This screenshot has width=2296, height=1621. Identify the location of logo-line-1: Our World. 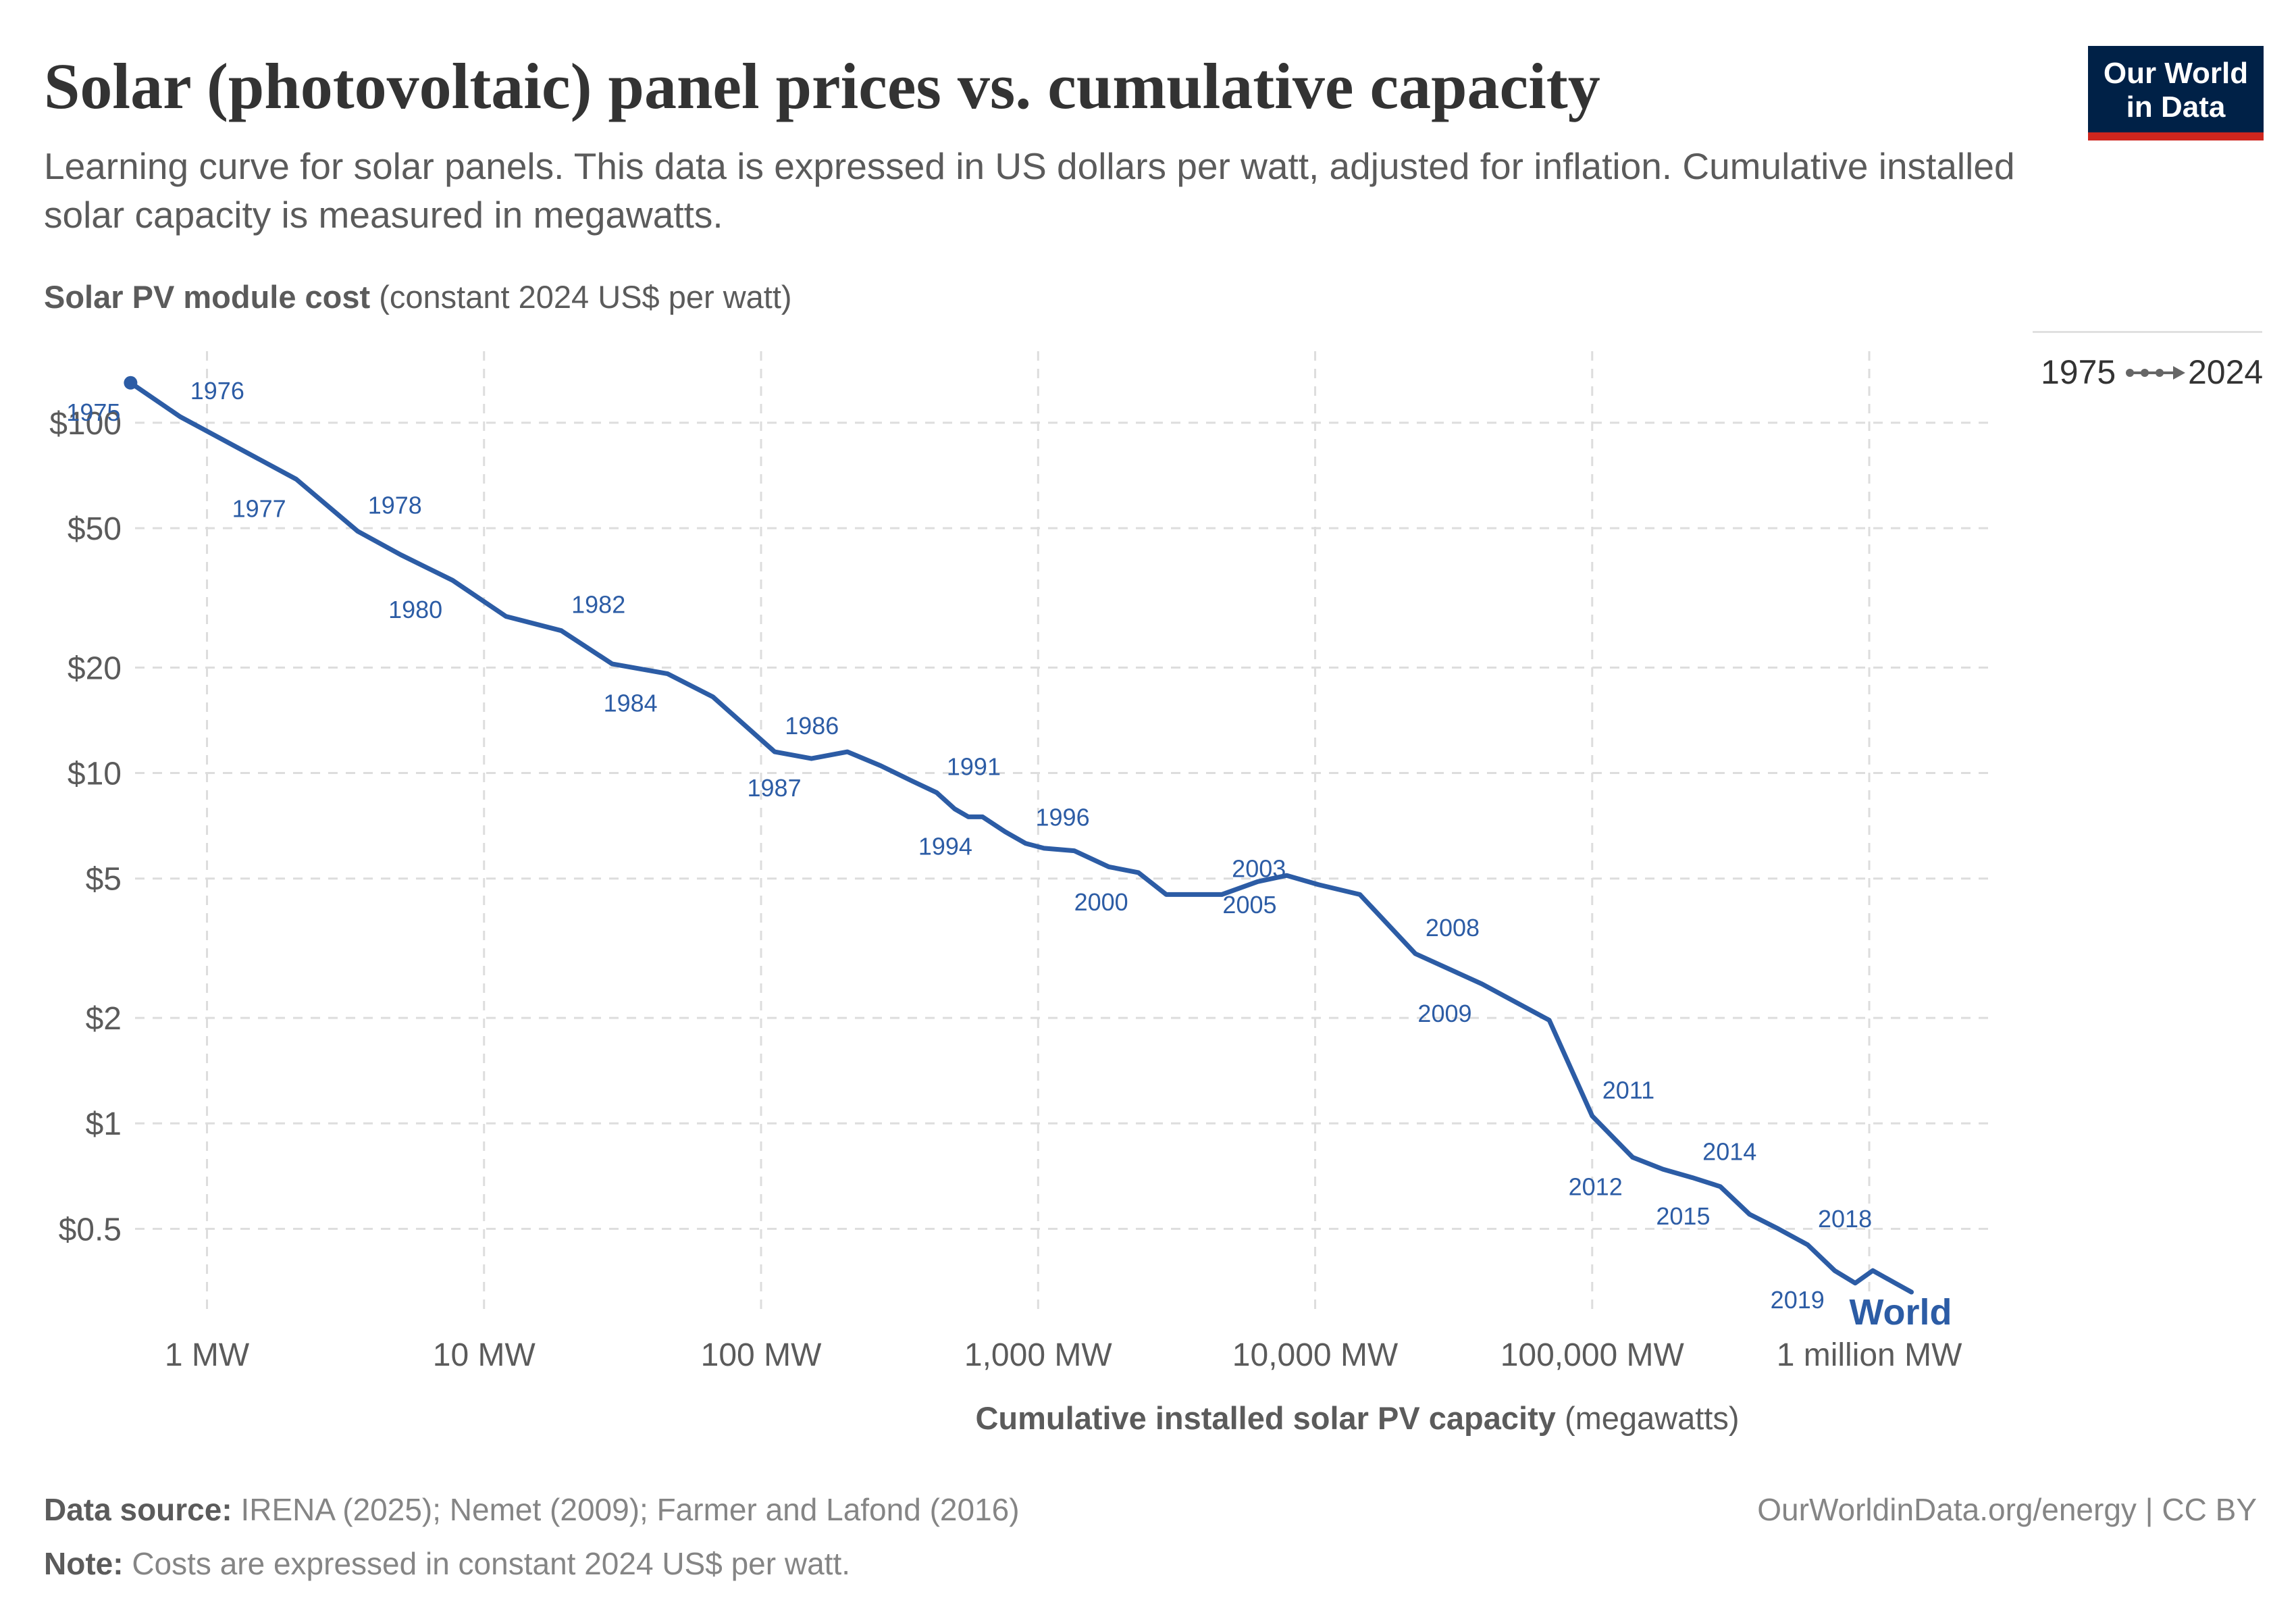
(2176, 73).